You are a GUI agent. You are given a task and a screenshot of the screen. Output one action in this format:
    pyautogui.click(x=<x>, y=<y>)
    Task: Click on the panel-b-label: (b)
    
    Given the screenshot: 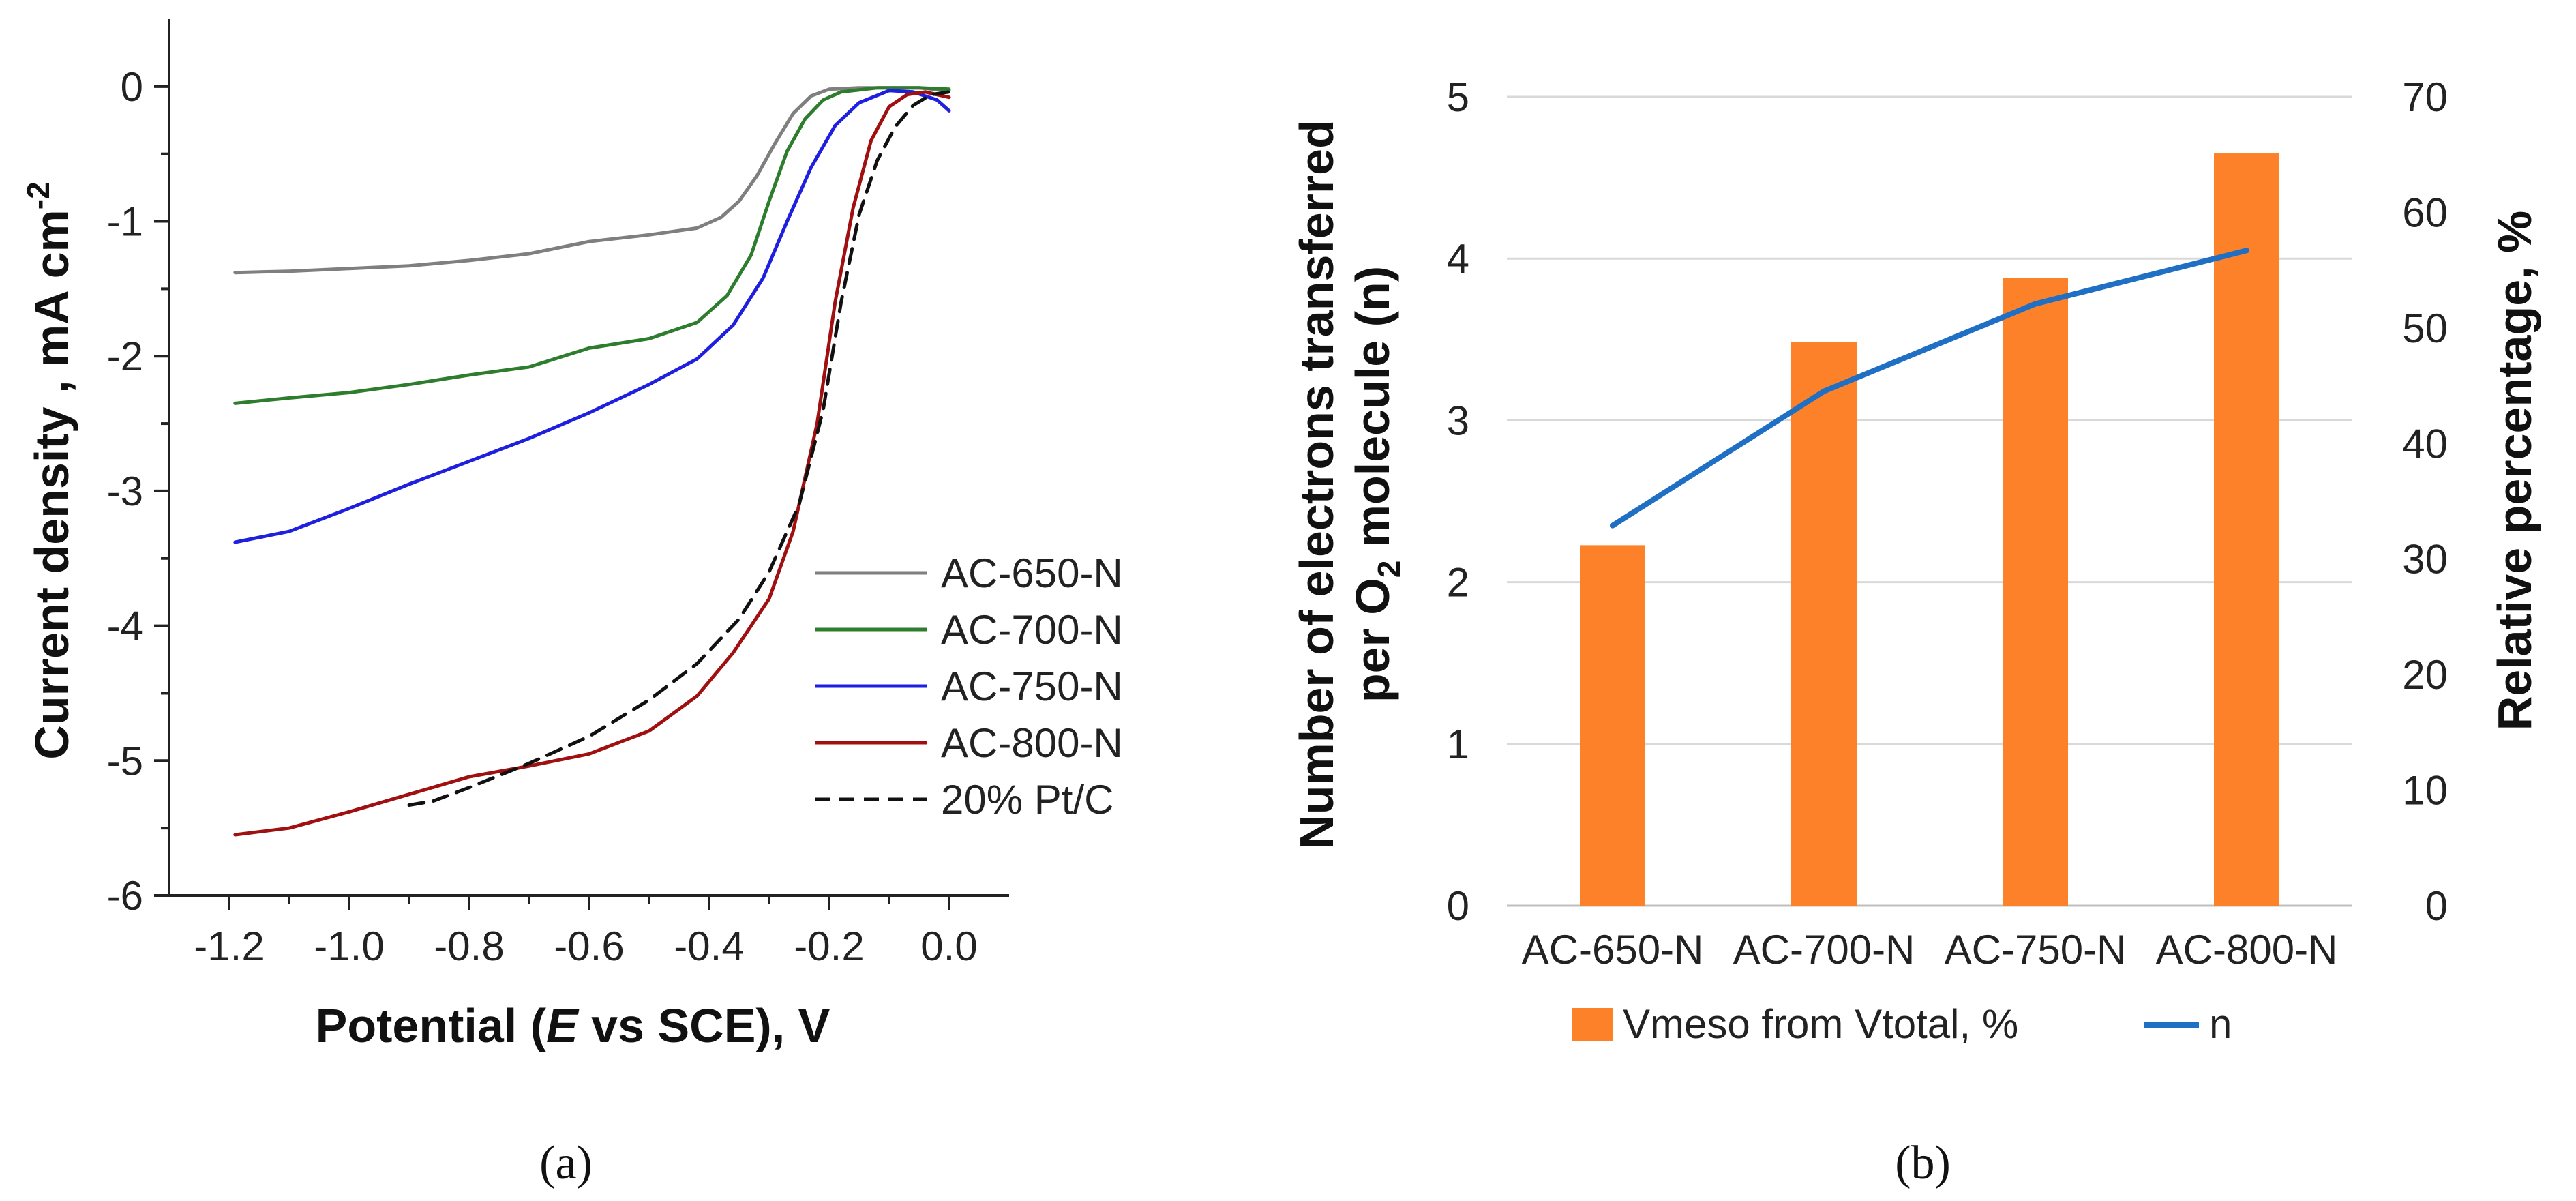 What is the action you would take?
    pyautogui.click(x=1923, y=1163)
    